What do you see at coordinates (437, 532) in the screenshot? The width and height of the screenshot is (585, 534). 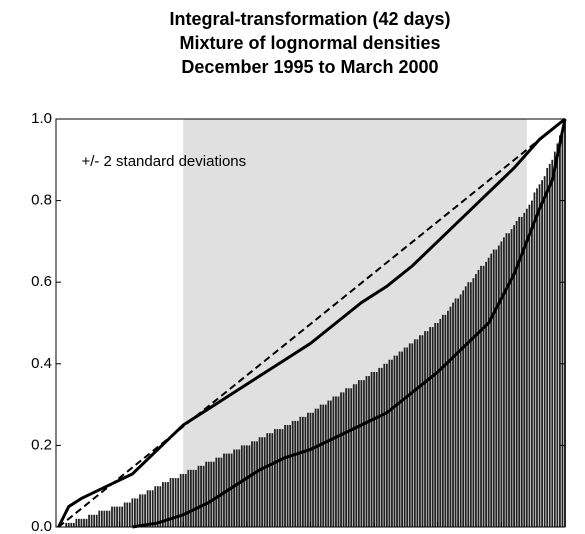 I see `x-tick-label: 150` at bounding box center [437, 532].